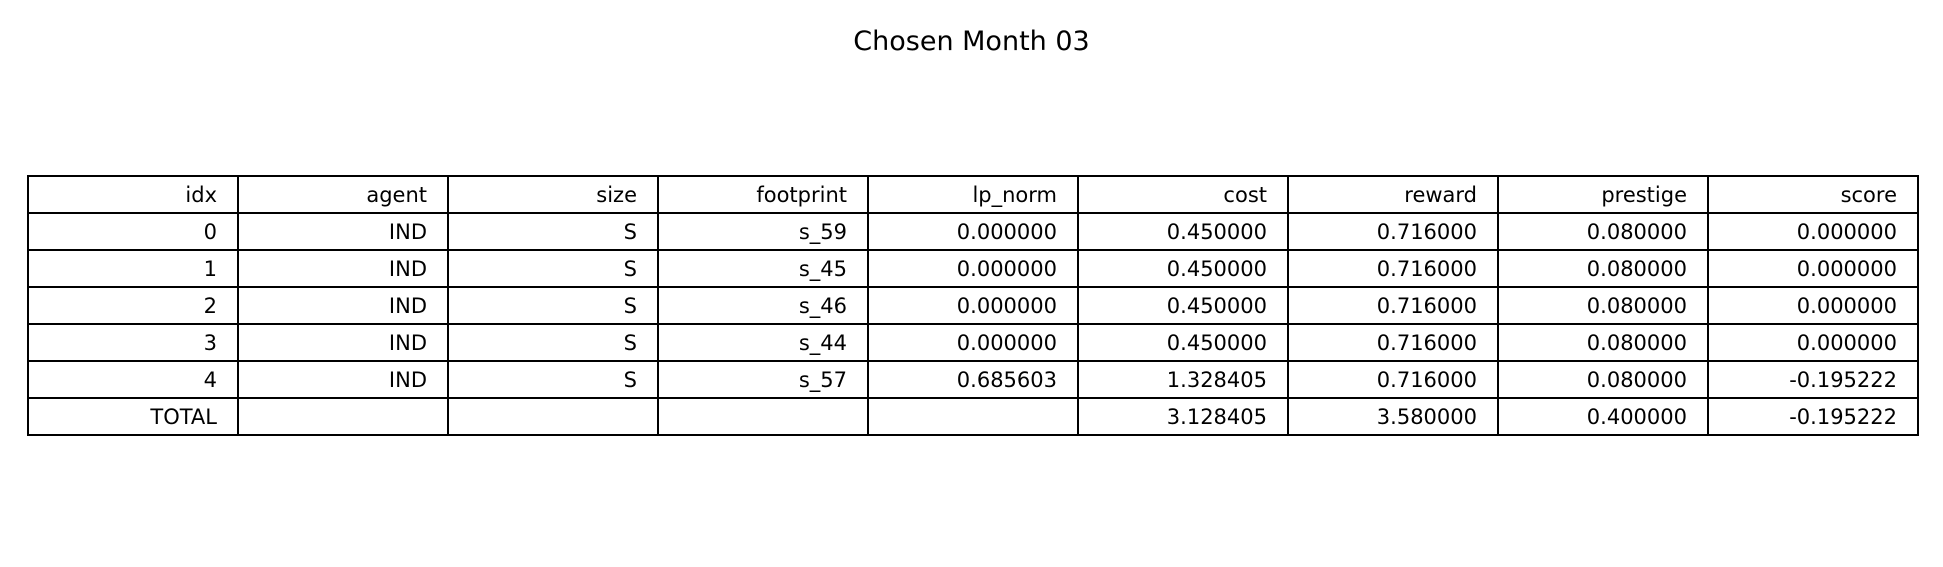  Describe the element at coordinates (1603, 416) in the screenshot. I see `table-cell: 0.400000` at that location.